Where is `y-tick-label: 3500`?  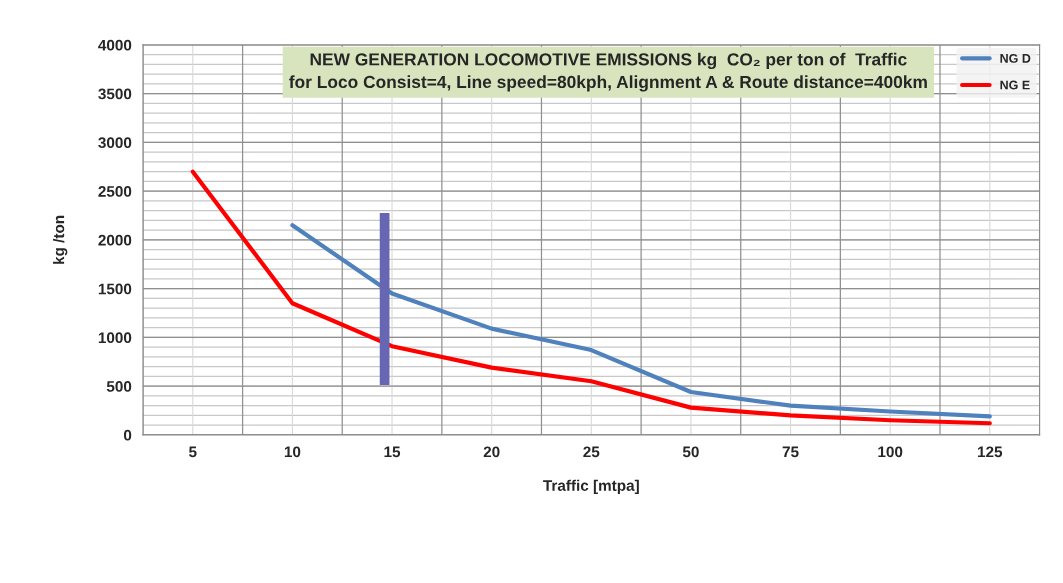
y-tick-label: 3500 is located at coordinates (115, 94).